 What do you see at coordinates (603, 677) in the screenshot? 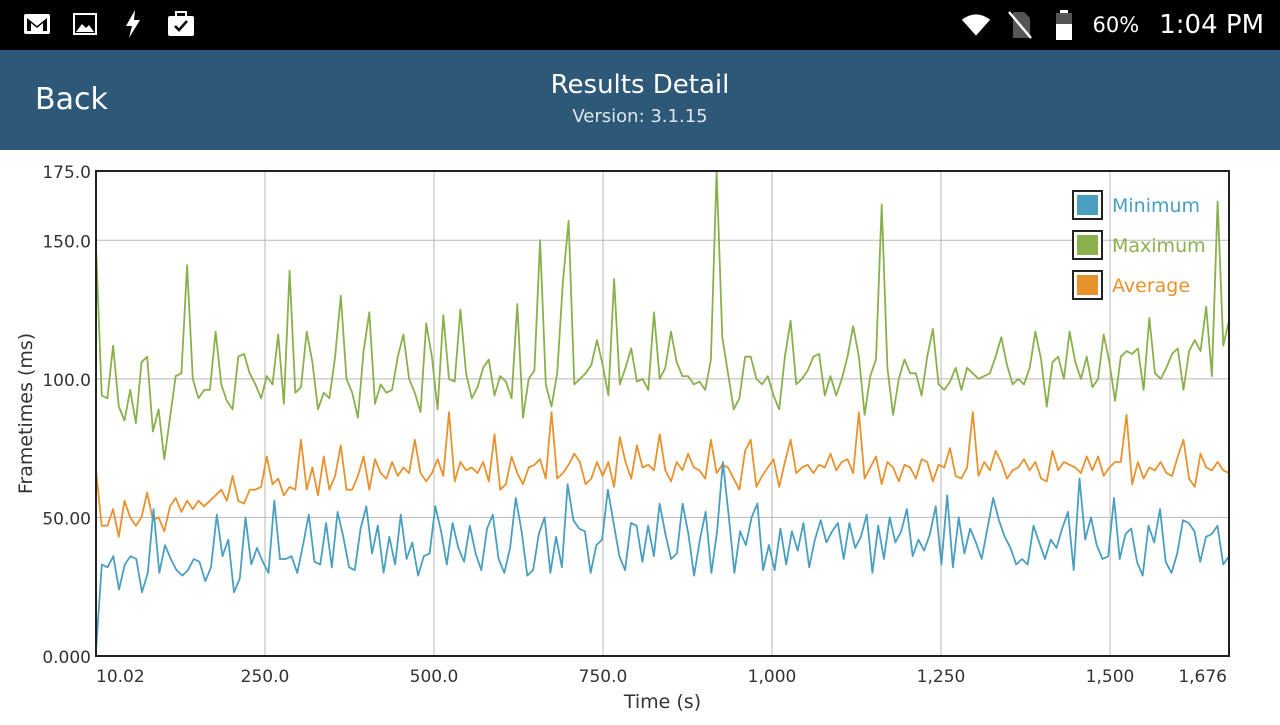
I see `x-tick-label: 750.0` at bounding box center [603, 677].